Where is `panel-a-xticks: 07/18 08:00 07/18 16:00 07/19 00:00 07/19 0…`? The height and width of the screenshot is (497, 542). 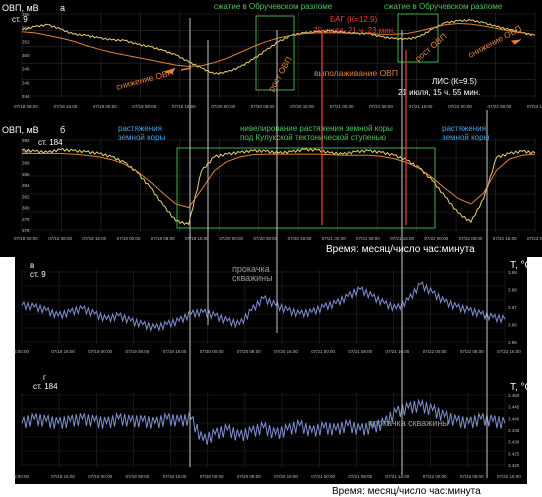 panel-a-xticks: 07/18 08:00 07/18 16:00 07/19 00:00 07/19 0… is located at coordinates (278, 106).